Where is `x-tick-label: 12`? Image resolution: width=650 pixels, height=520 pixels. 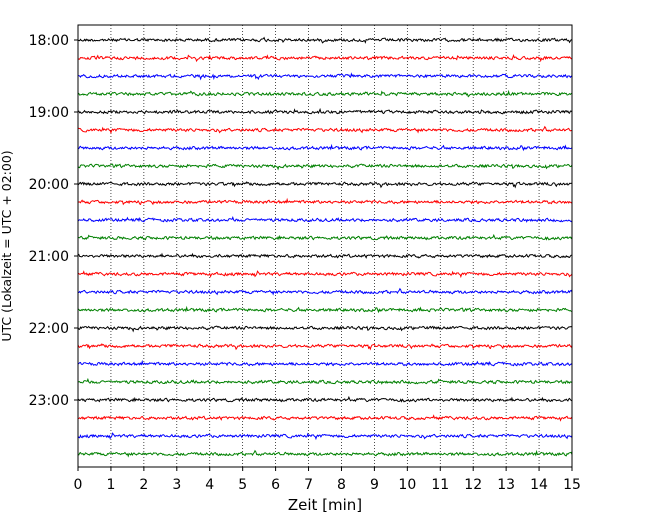
x-tick-label: 12 is located at coordinates (473, 485).